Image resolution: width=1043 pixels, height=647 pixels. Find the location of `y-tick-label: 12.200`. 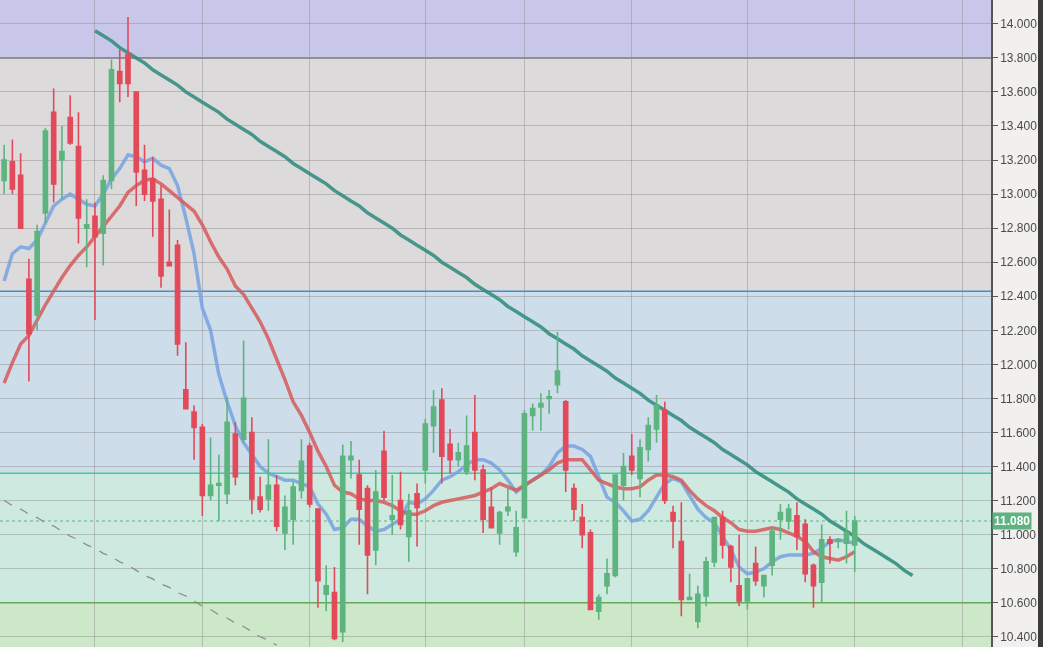

y-tick-label: 12.200 is located at coordinates (1019, 330).